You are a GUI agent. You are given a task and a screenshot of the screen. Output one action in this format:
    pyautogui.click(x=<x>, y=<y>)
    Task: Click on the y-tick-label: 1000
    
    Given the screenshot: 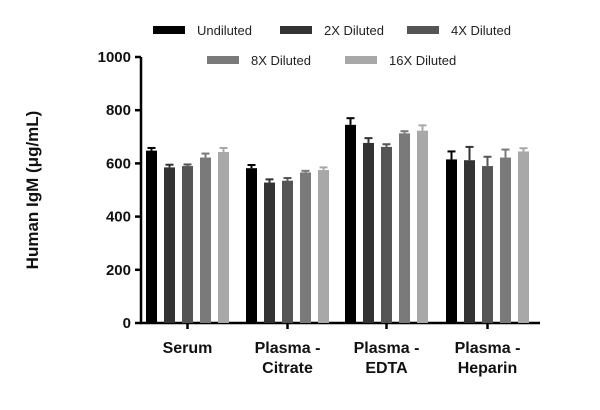 What is the action you would take?
    pyautogui.click(x=114, y=57)
    